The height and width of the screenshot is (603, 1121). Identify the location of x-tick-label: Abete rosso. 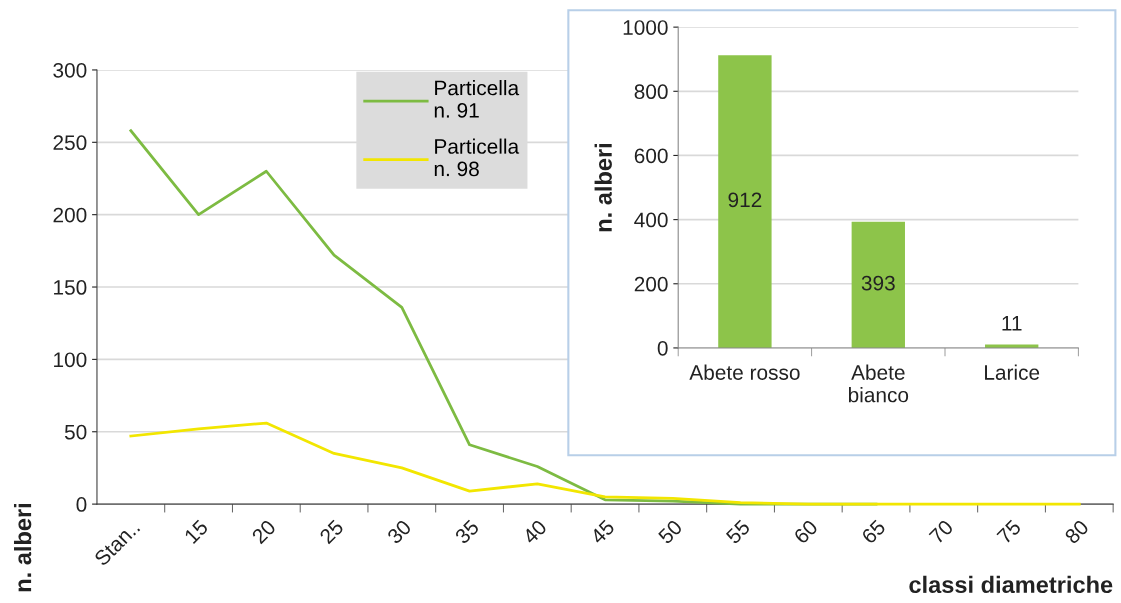
(744, 372).